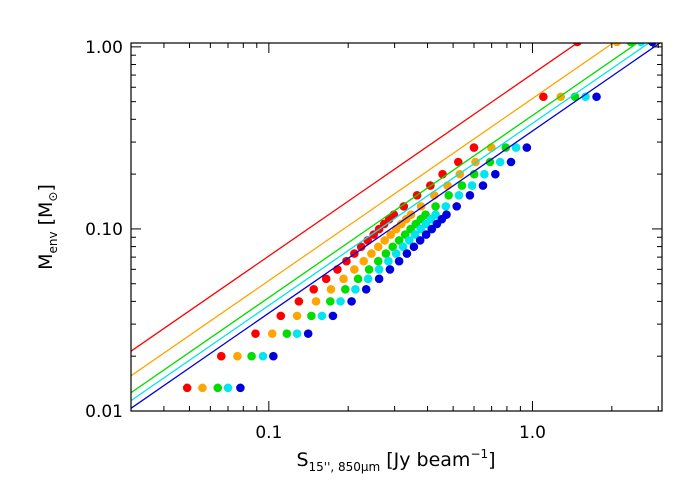 This screenshot has height=500, width=700. I want to click on y-tick-label: 1.00, so click(104, 48).